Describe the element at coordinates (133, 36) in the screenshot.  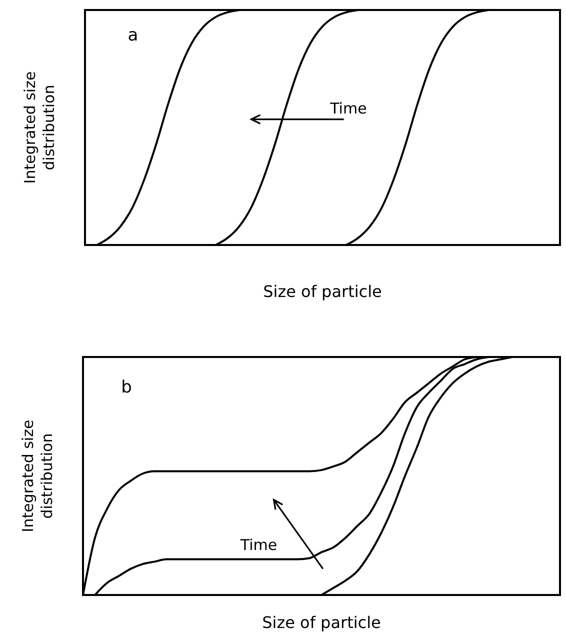
I see `annotation: a` at that location.